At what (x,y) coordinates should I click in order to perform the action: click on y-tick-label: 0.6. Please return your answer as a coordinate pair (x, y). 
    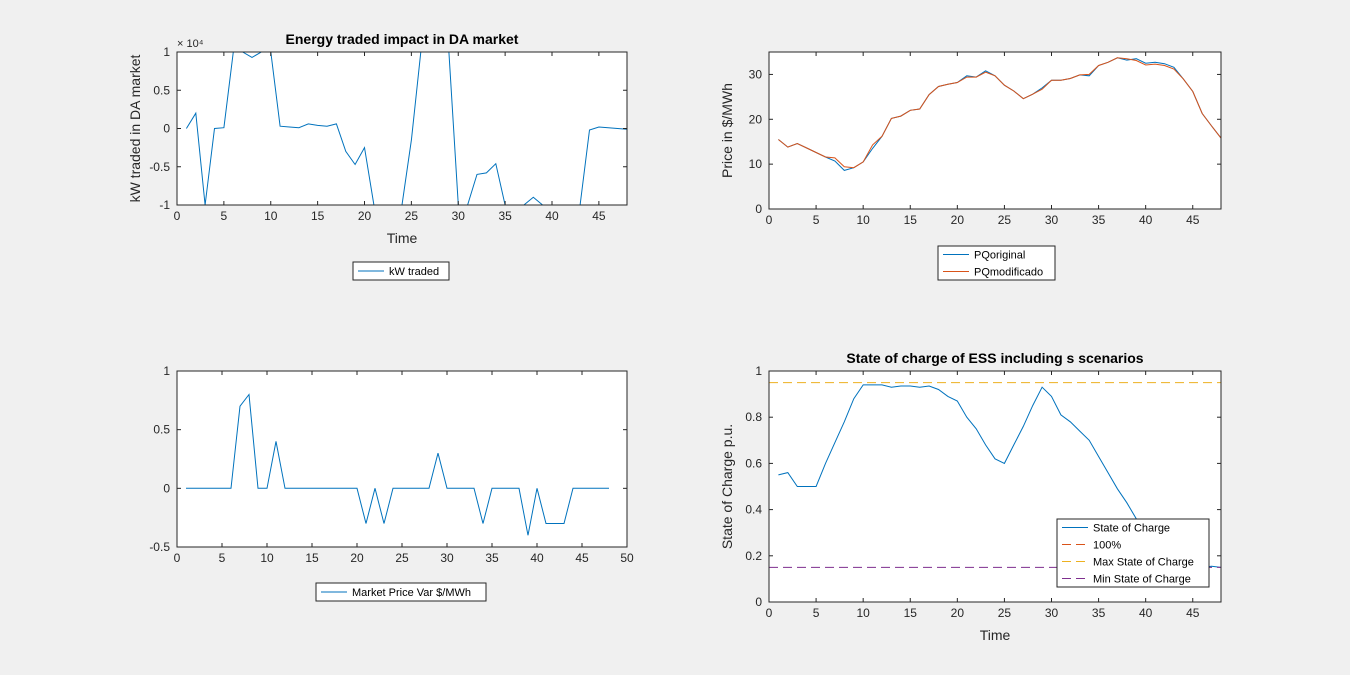
    Looking at the image, I should click on (753, 463).